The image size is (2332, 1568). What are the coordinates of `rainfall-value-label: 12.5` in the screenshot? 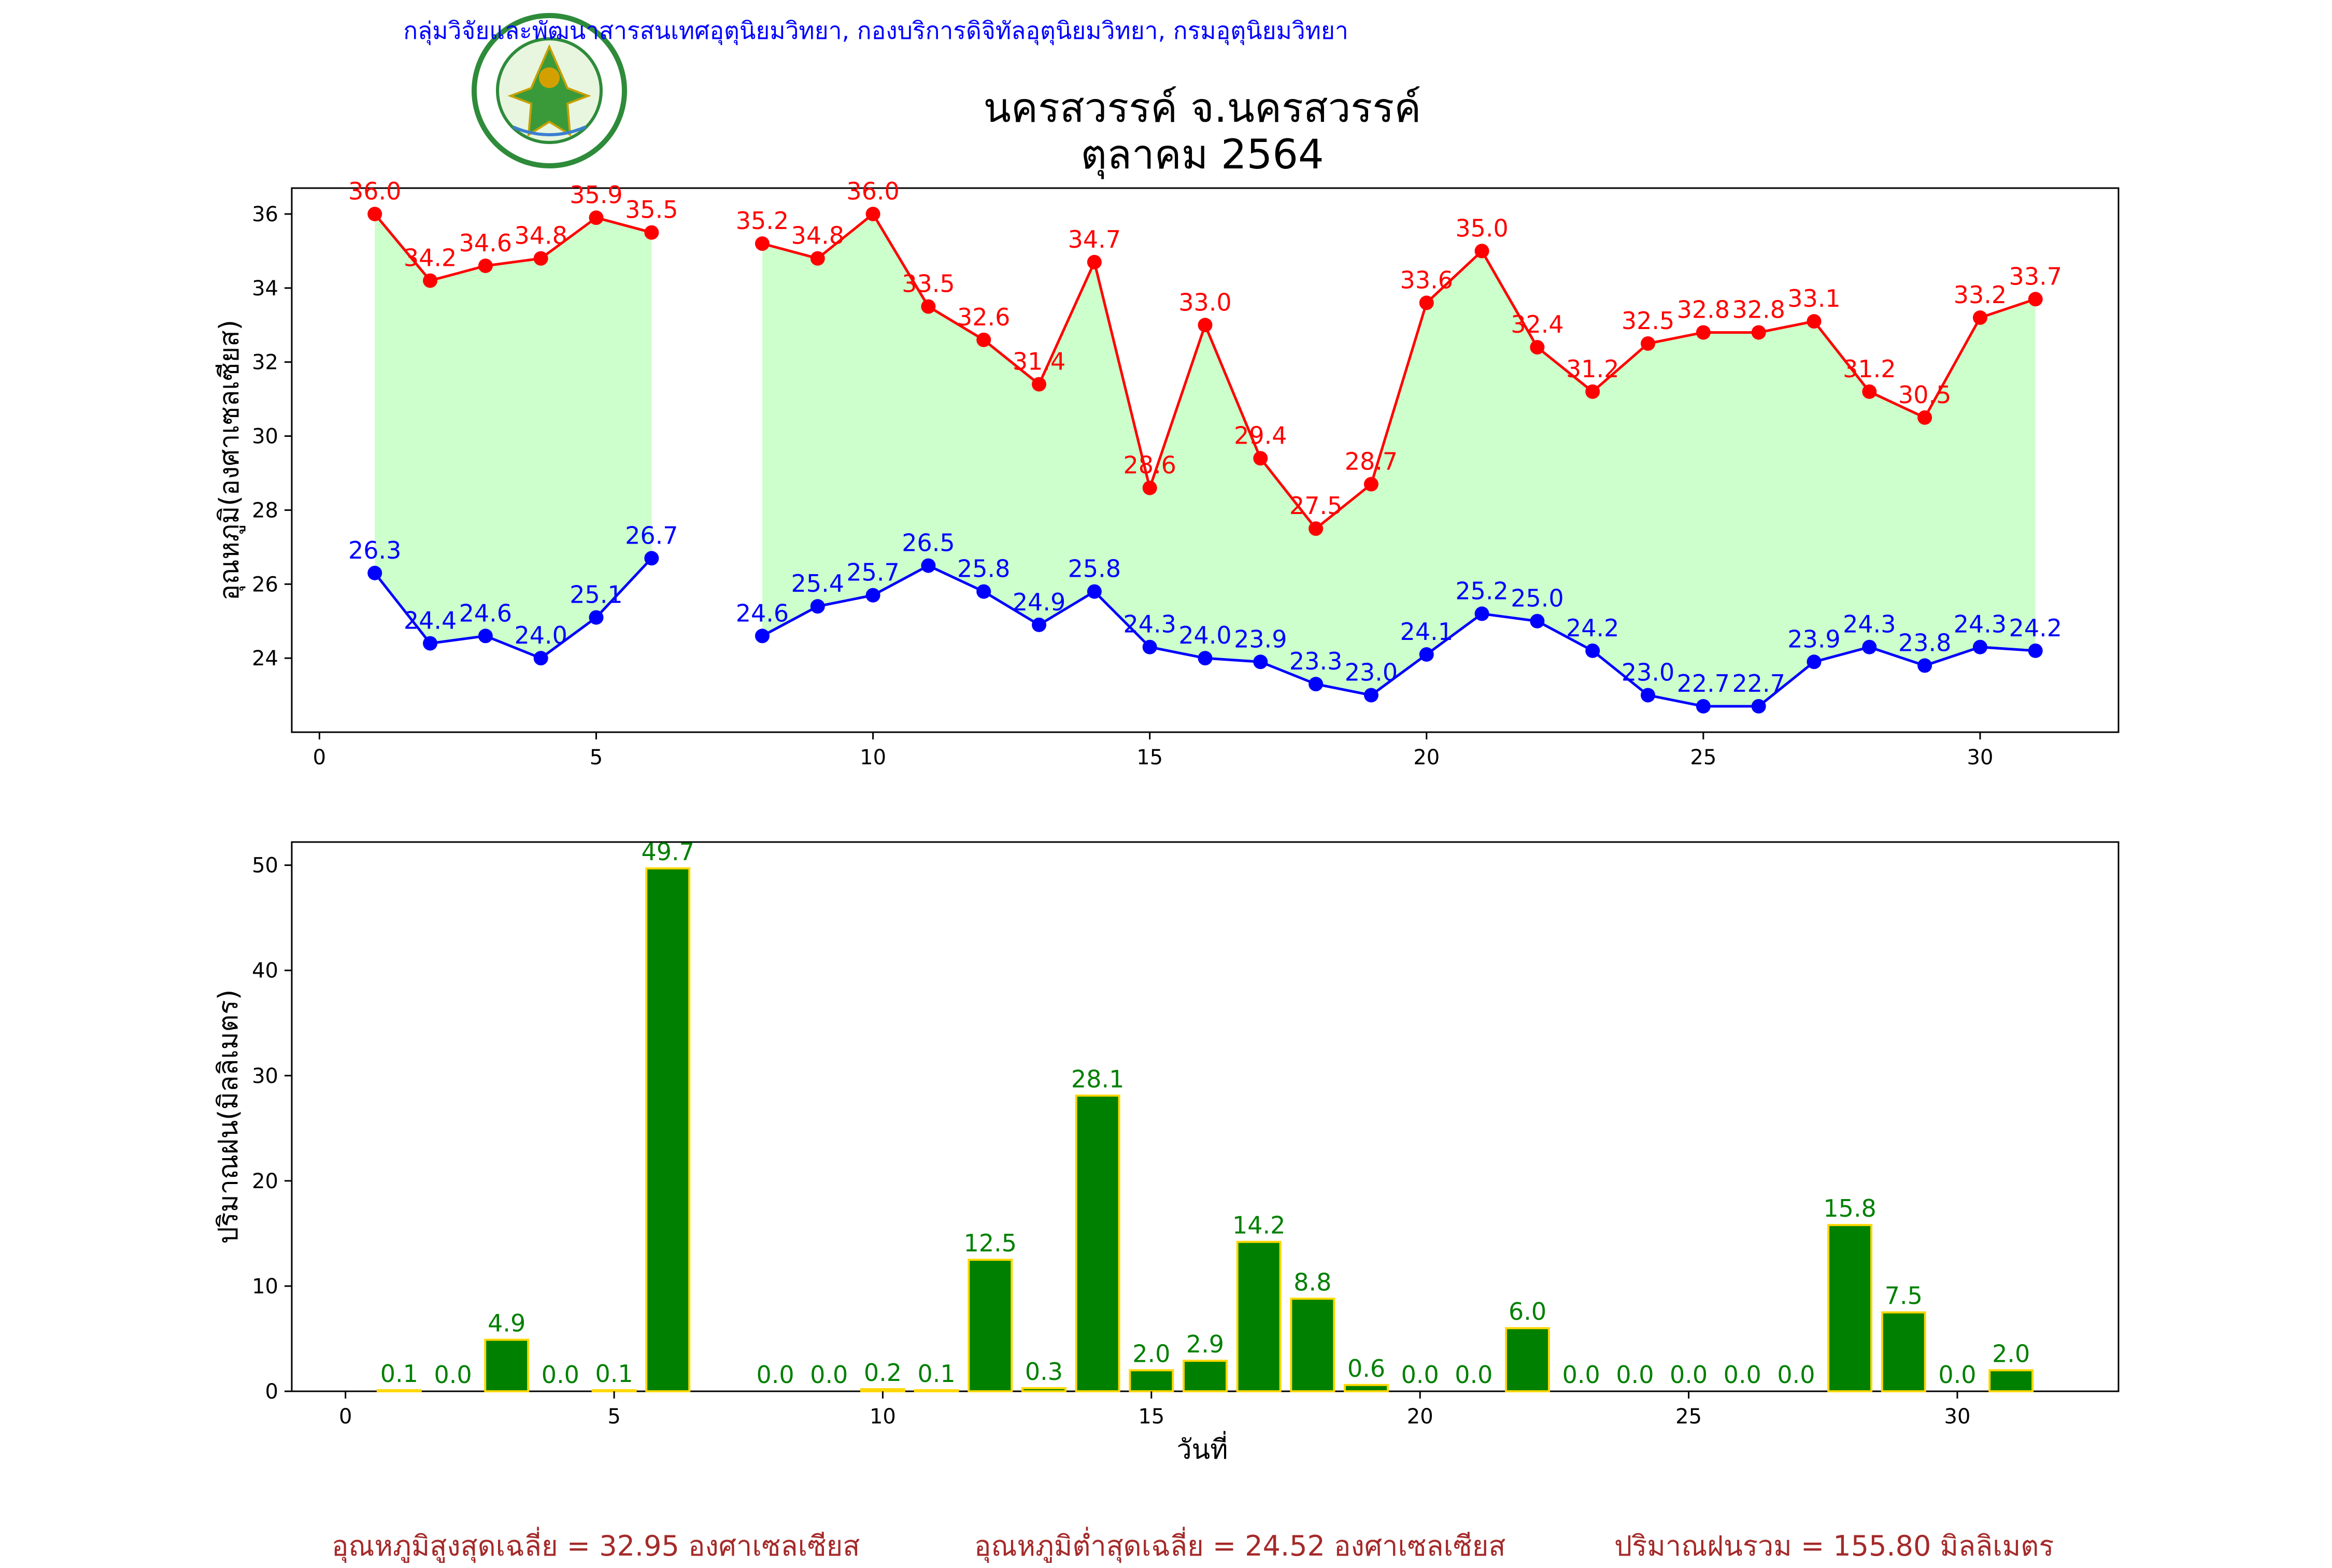 It's located at (990, 1243).